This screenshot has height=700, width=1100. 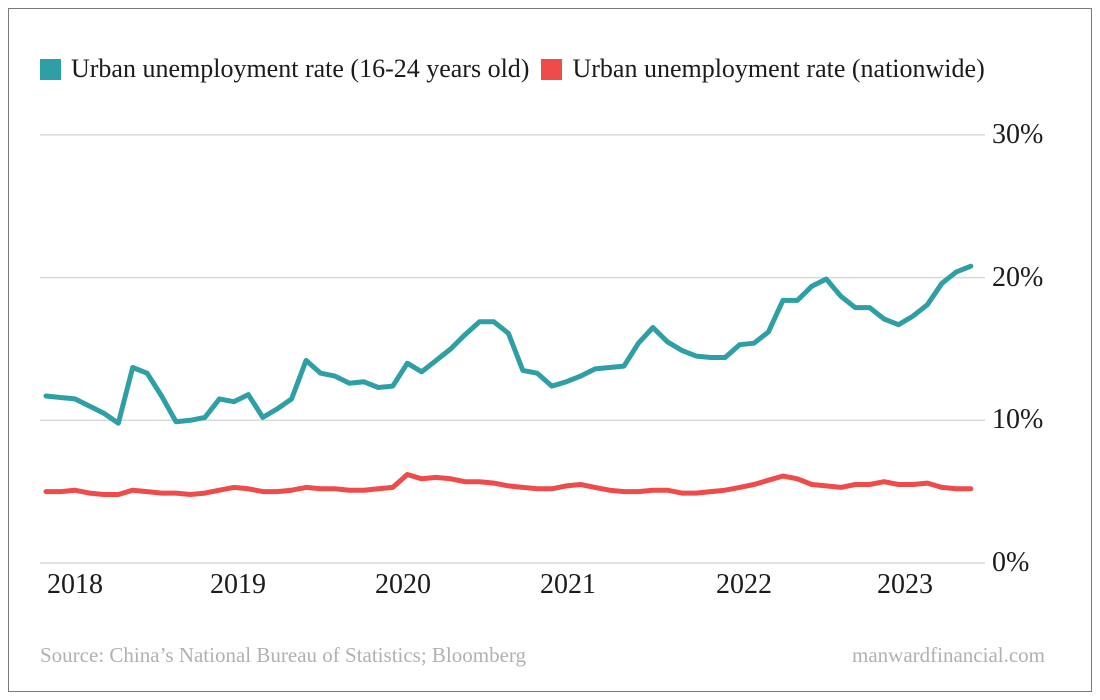 I want to click on y-axis-tick-label: 10%, so click(x=1018, y=420).